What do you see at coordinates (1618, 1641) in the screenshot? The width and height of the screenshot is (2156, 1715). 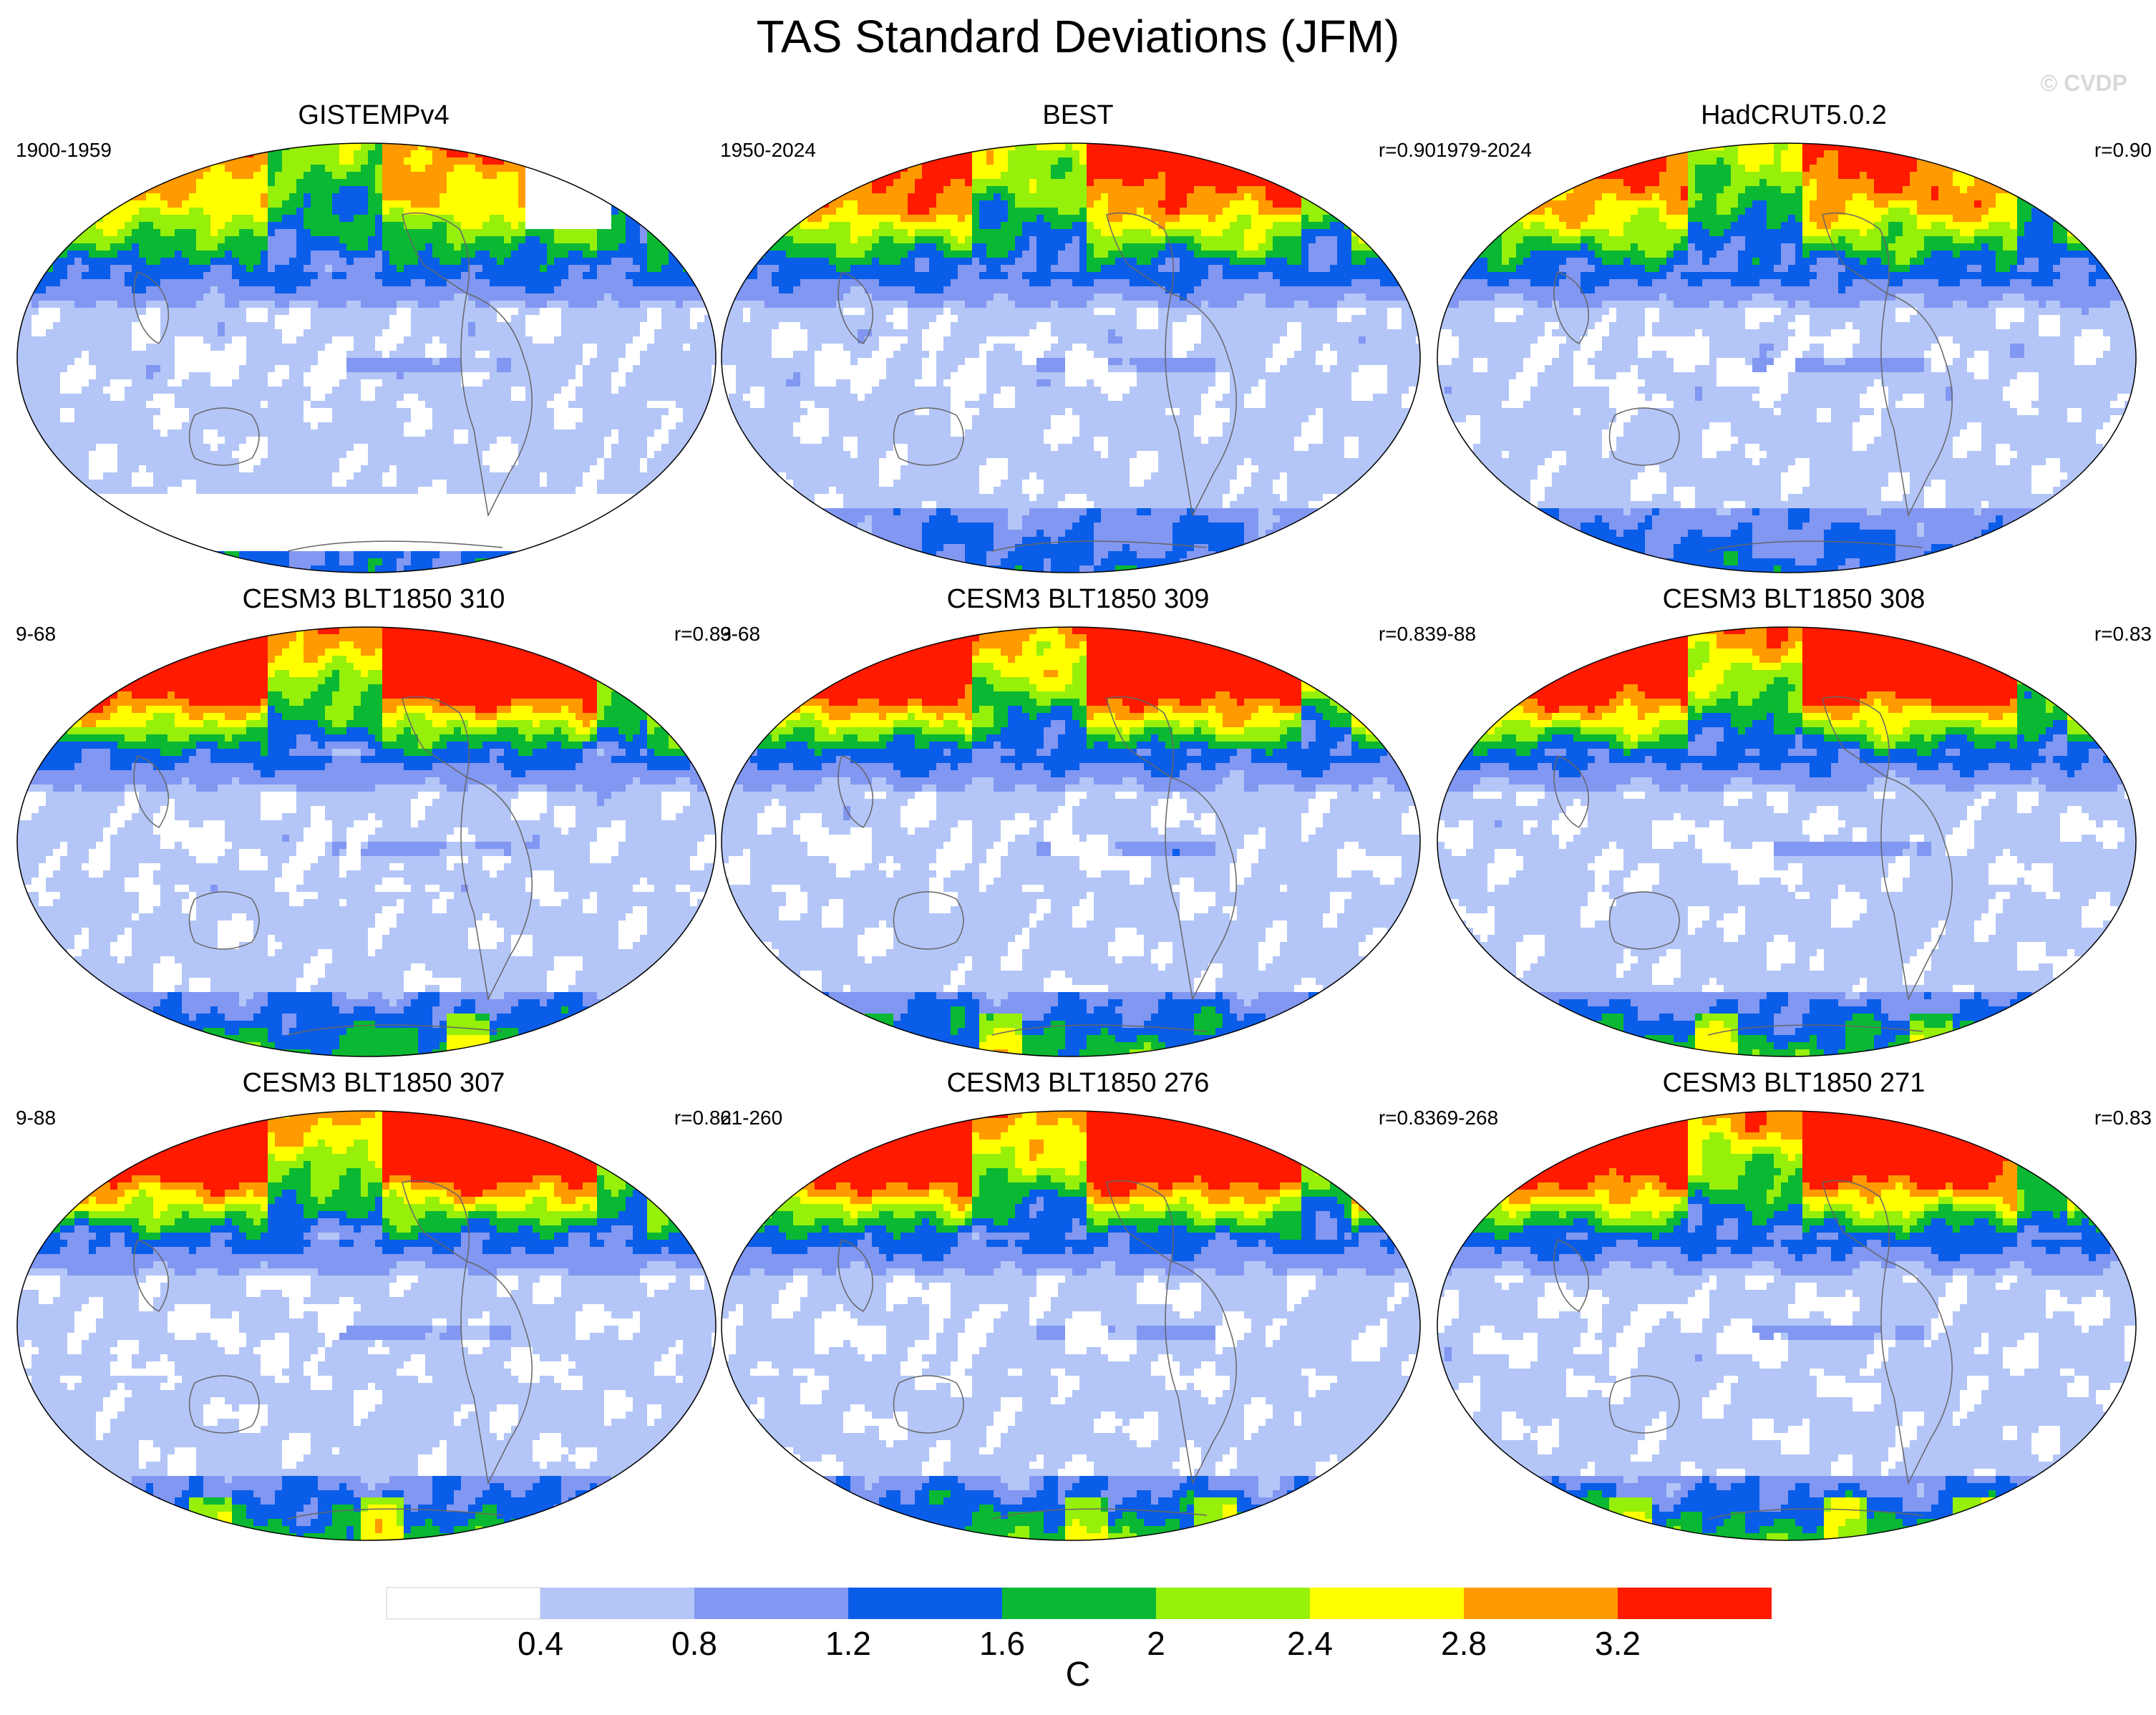 I see `colorbar-tick-label: 3.2` at bounding box center [1618, 1641].